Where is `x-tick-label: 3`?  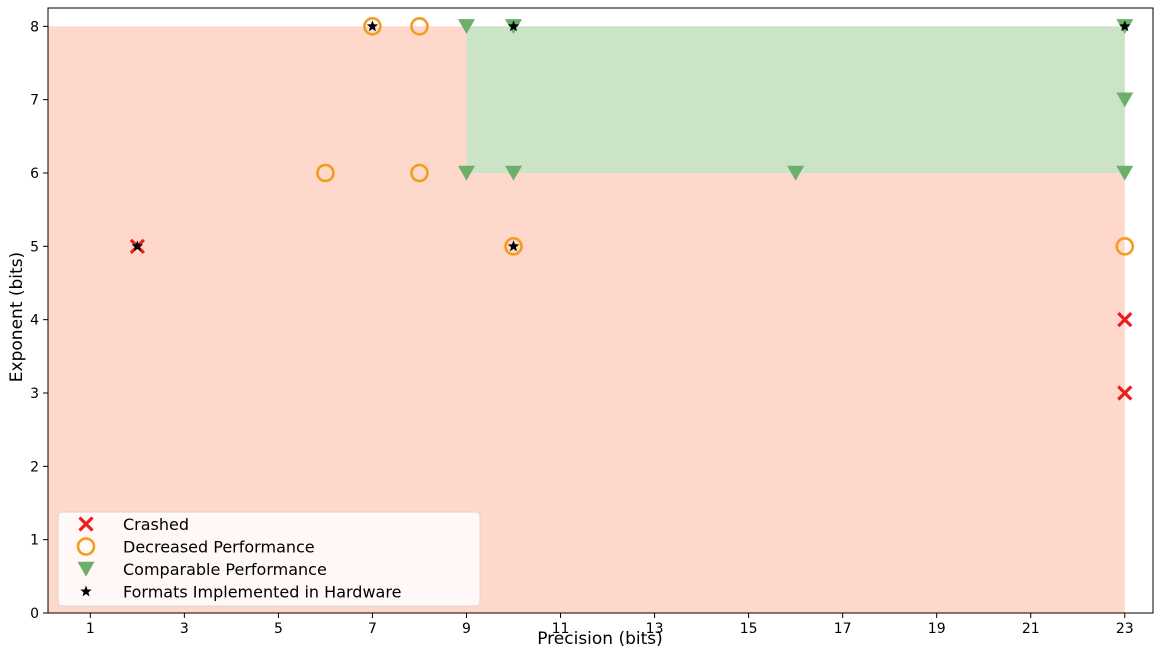 x-tick-label: 3 is located at coordinates (184, 629).